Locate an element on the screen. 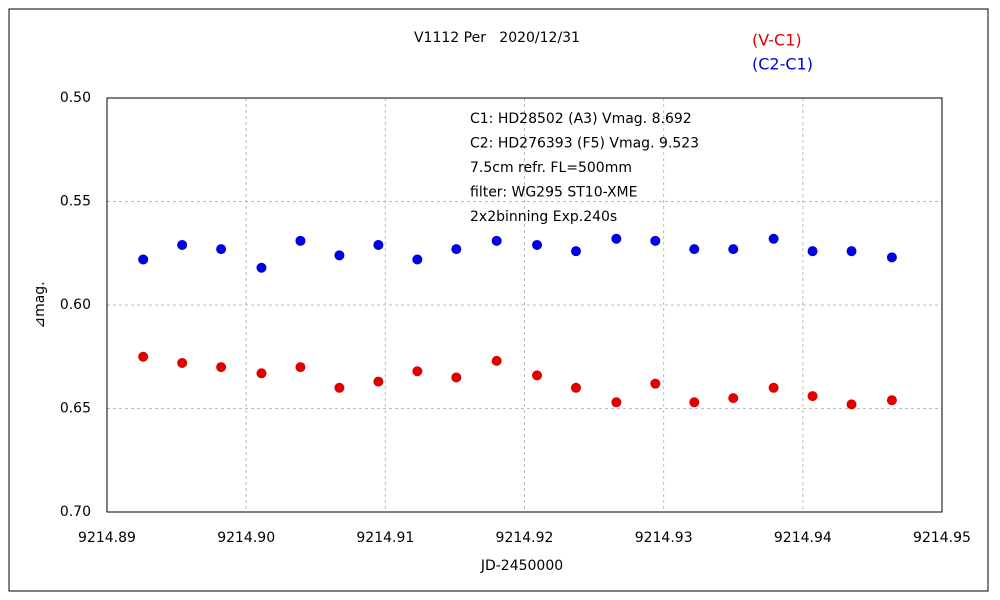  x-tick-label: 9214.91 is located at coordinates (385, 538).